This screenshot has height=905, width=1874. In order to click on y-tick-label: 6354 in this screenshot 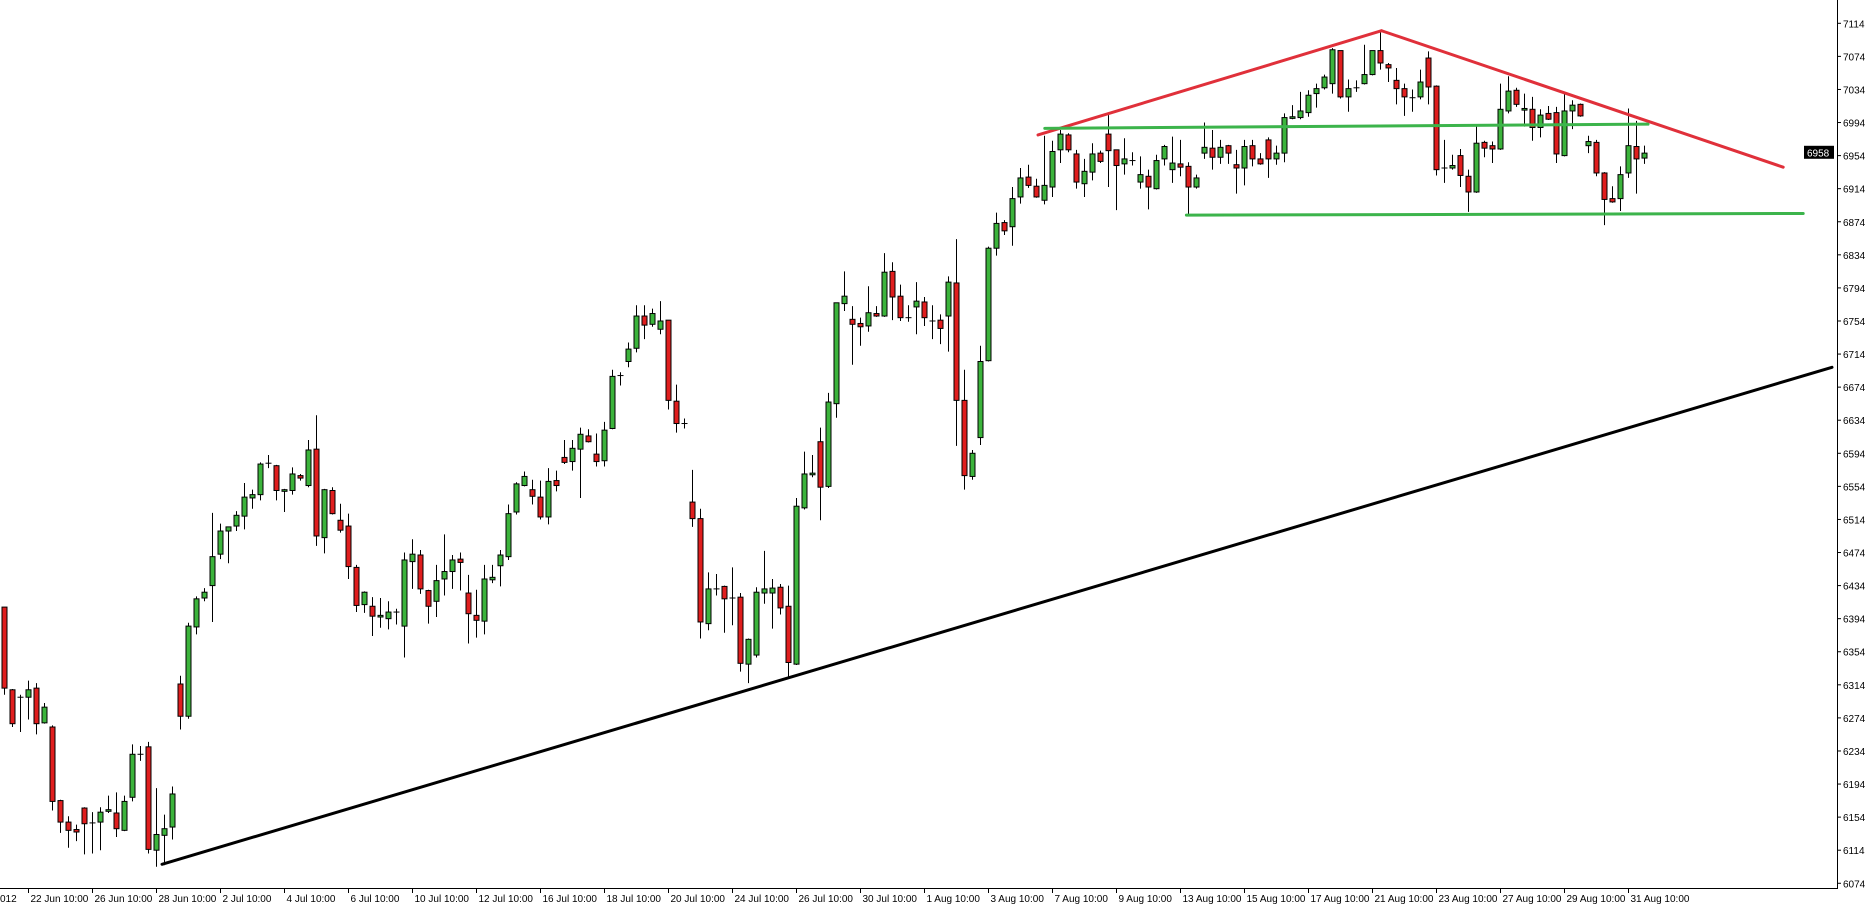, I will do `click(1854, 653)`.